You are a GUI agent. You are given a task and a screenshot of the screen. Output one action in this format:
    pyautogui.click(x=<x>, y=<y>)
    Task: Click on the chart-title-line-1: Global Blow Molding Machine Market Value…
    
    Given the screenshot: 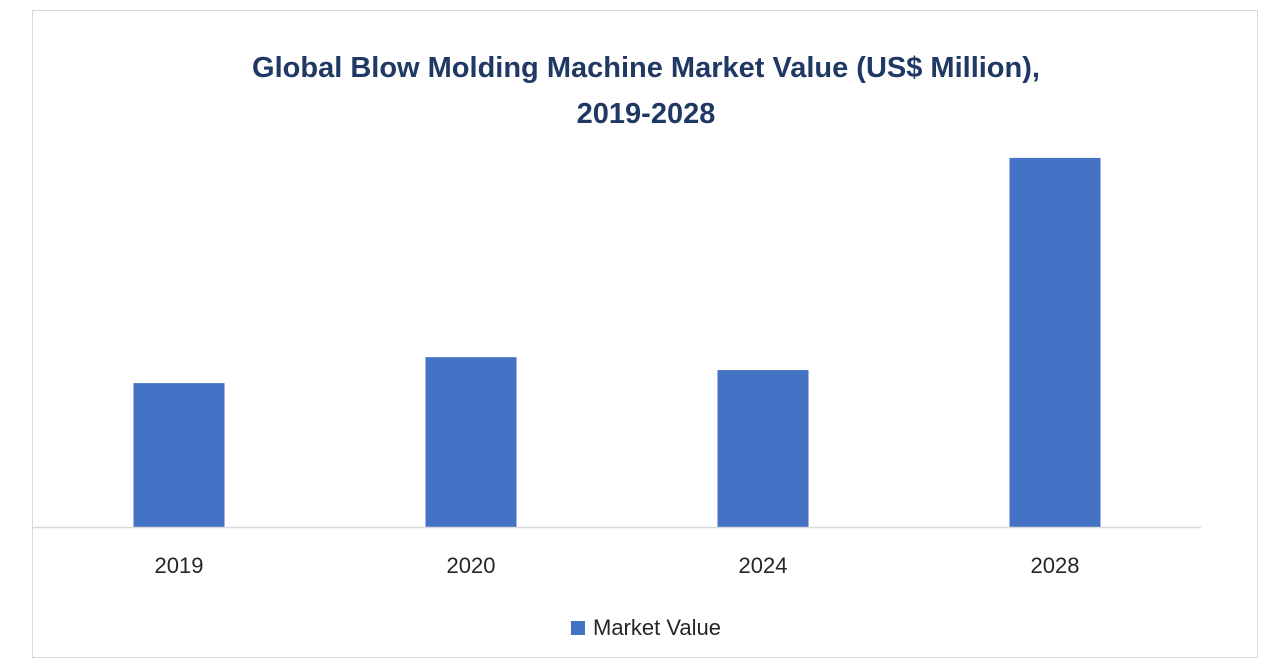 What is the action you would take?
    pyautogui.click(x=646, y=68)
    